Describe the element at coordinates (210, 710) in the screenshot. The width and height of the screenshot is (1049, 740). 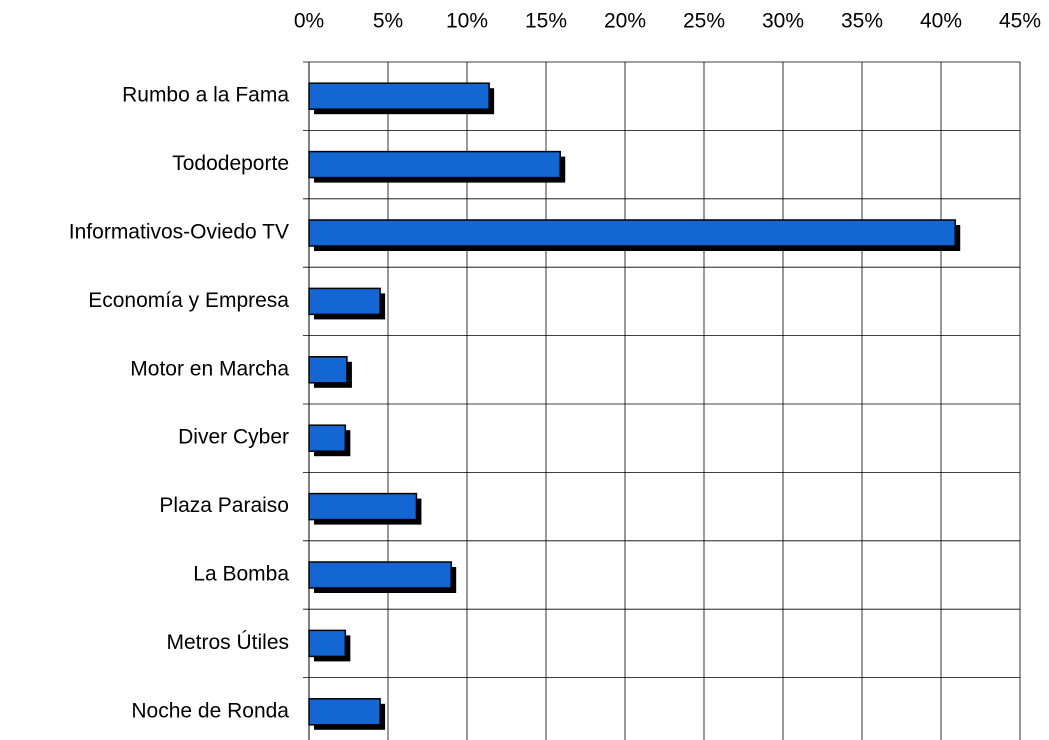
I see `y-tick-label: Noche de Ronda` at that location.